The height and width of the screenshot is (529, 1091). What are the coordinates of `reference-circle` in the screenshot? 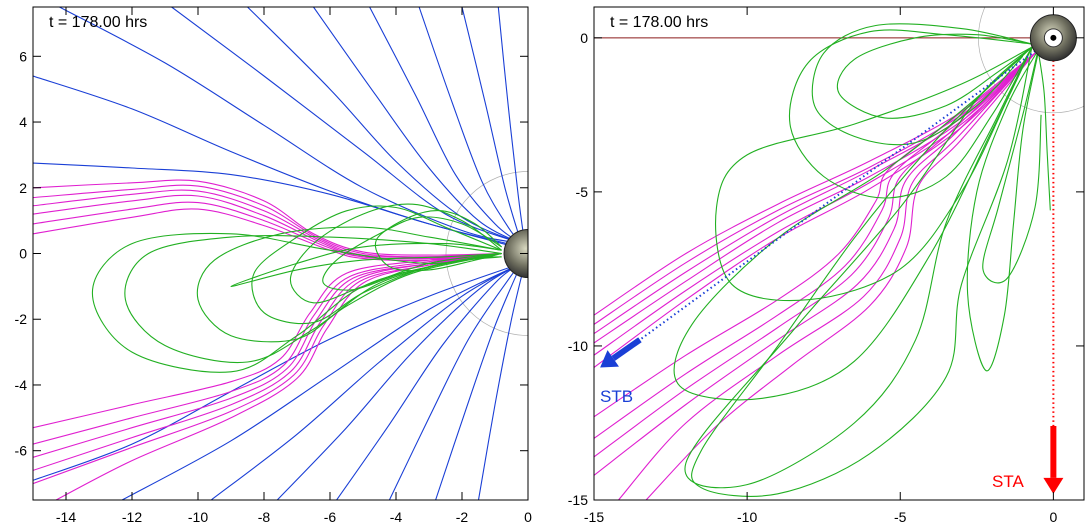 It's located at (486, 253).